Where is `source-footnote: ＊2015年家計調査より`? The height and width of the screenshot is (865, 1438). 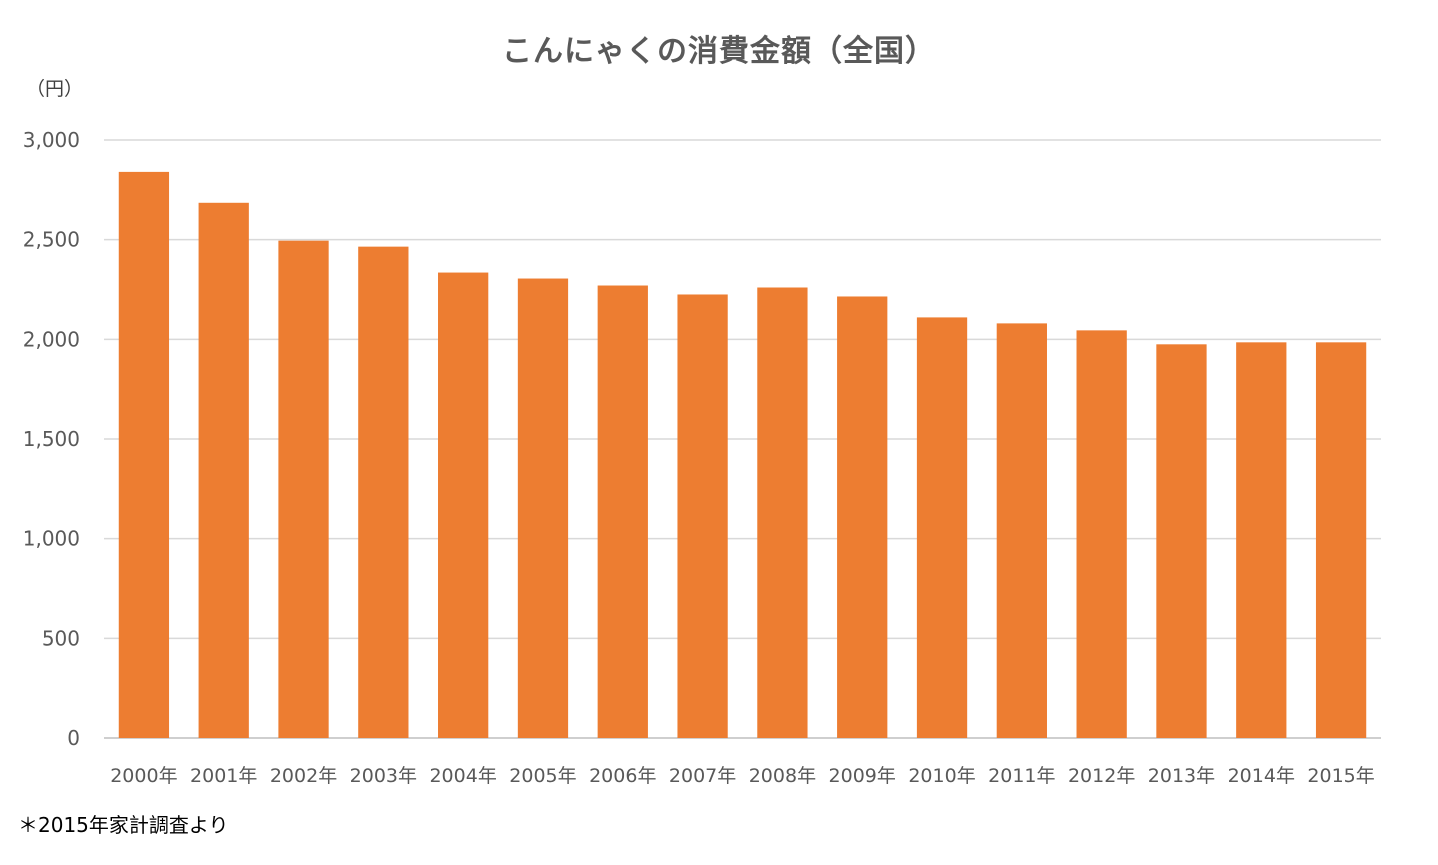 source-footnote: ＊2015年家計調査より is located at coordinates (123, 825).